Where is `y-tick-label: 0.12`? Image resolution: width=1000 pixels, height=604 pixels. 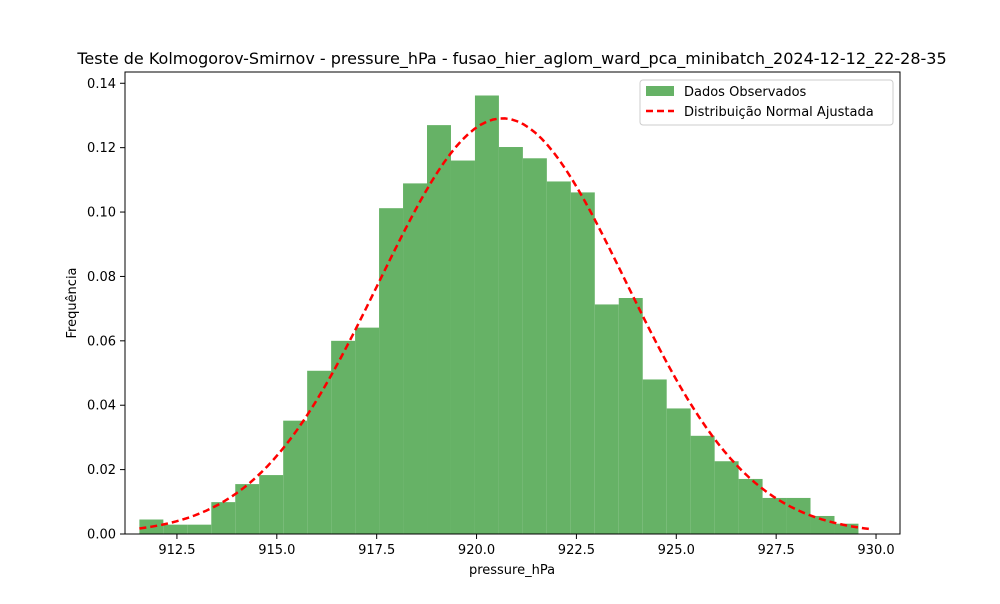 y-tick-label: 0.12 is located at coordinates (101, 148).